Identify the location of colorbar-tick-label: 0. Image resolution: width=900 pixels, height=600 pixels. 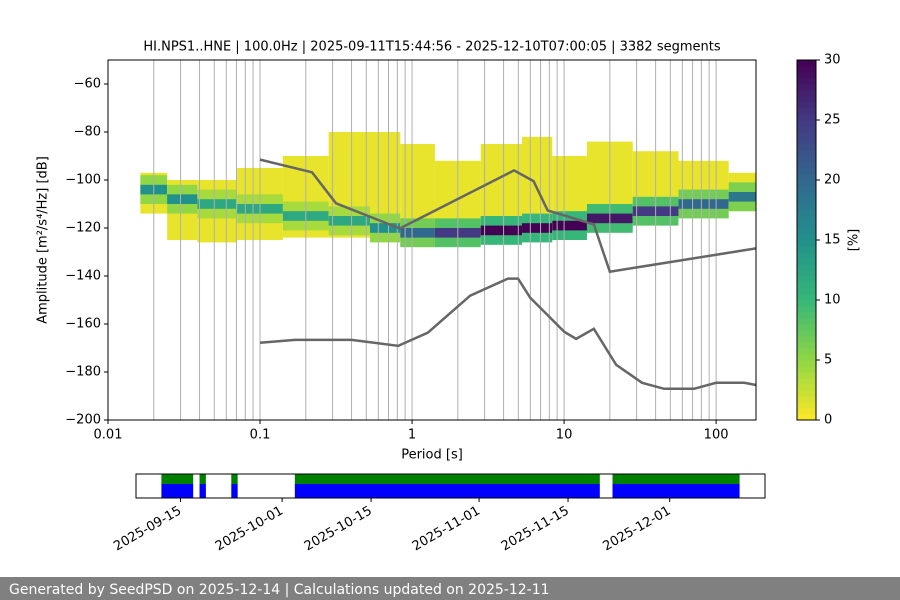
(828, 420).